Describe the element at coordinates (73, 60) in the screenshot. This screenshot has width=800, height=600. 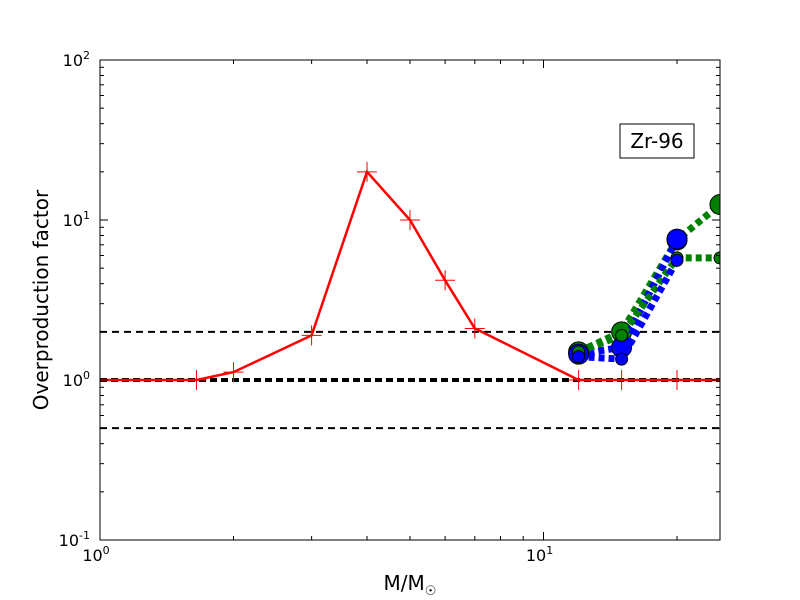
I see `y-tick-label-base-3: 10` at that location.